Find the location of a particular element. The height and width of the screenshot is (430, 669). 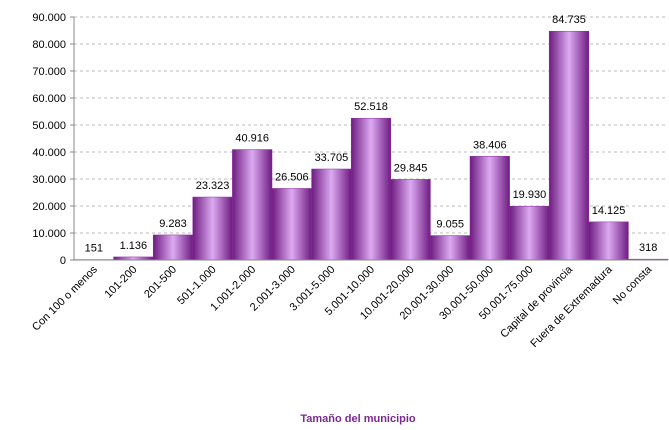

value-label: 19.930 is located at coordinates (530, 195).